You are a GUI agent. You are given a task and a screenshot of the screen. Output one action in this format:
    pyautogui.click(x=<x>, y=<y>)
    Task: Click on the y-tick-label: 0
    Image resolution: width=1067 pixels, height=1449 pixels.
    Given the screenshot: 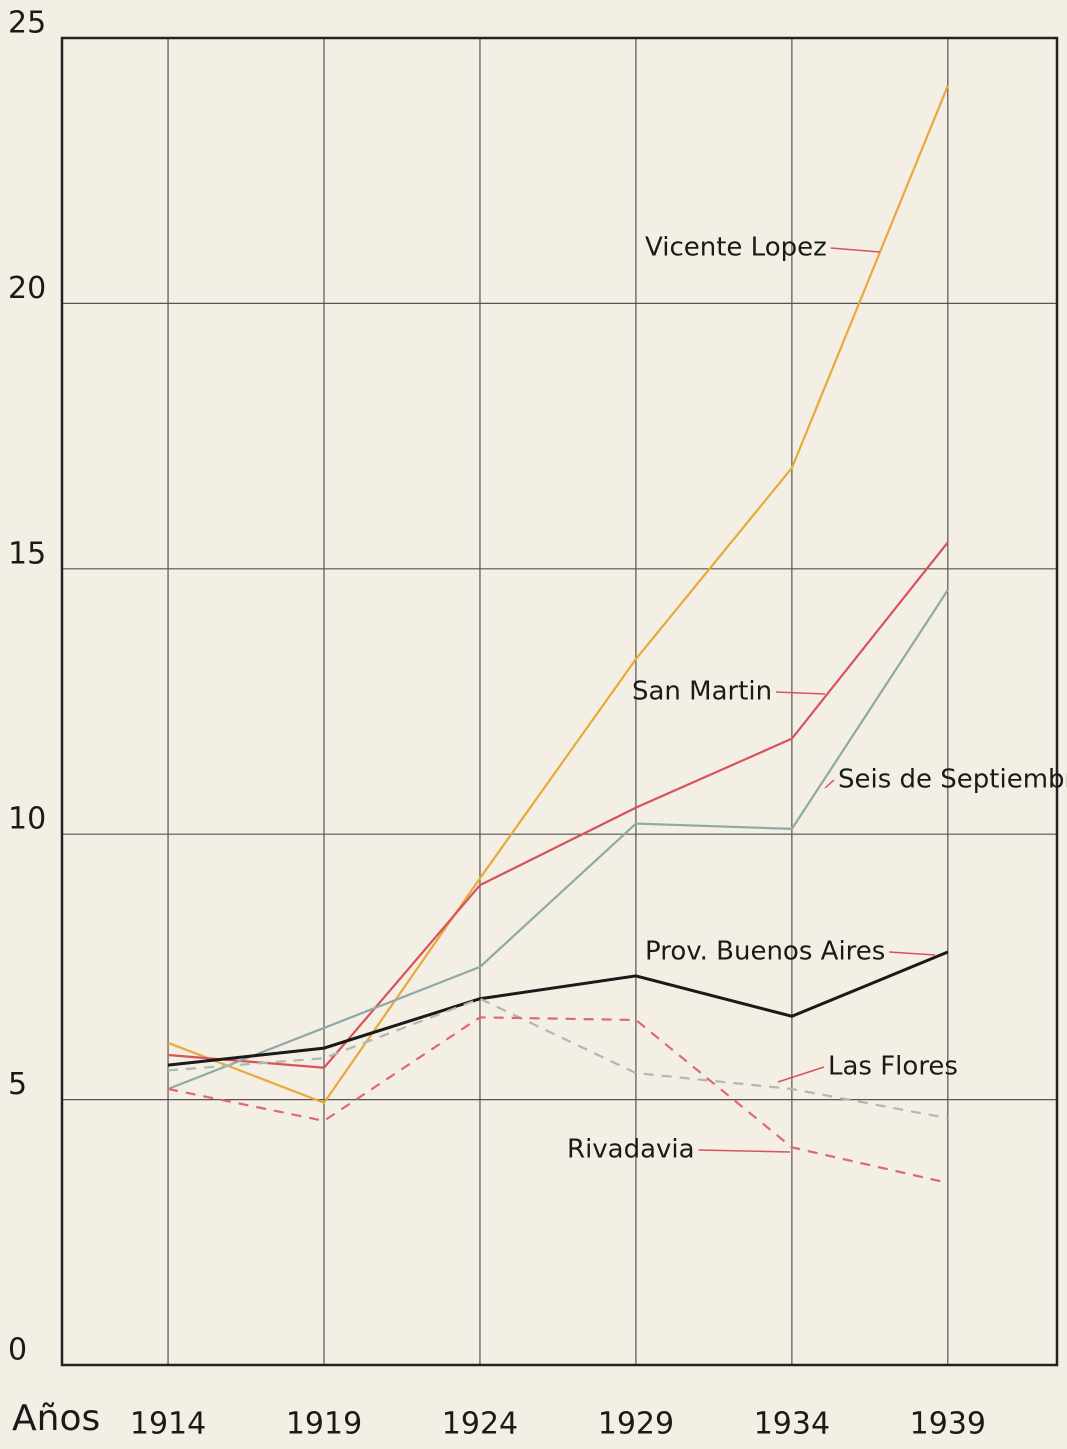 What is the action you would take?
    pyautogui.click(x=17, y=1350)
    